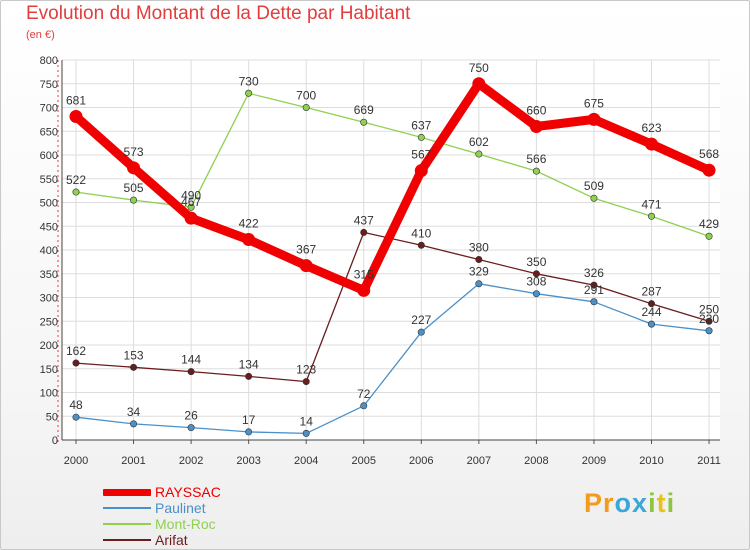 This screenshot has height=550, width=750. I want to click on data-label-arifat: 162, so click(76, 351).